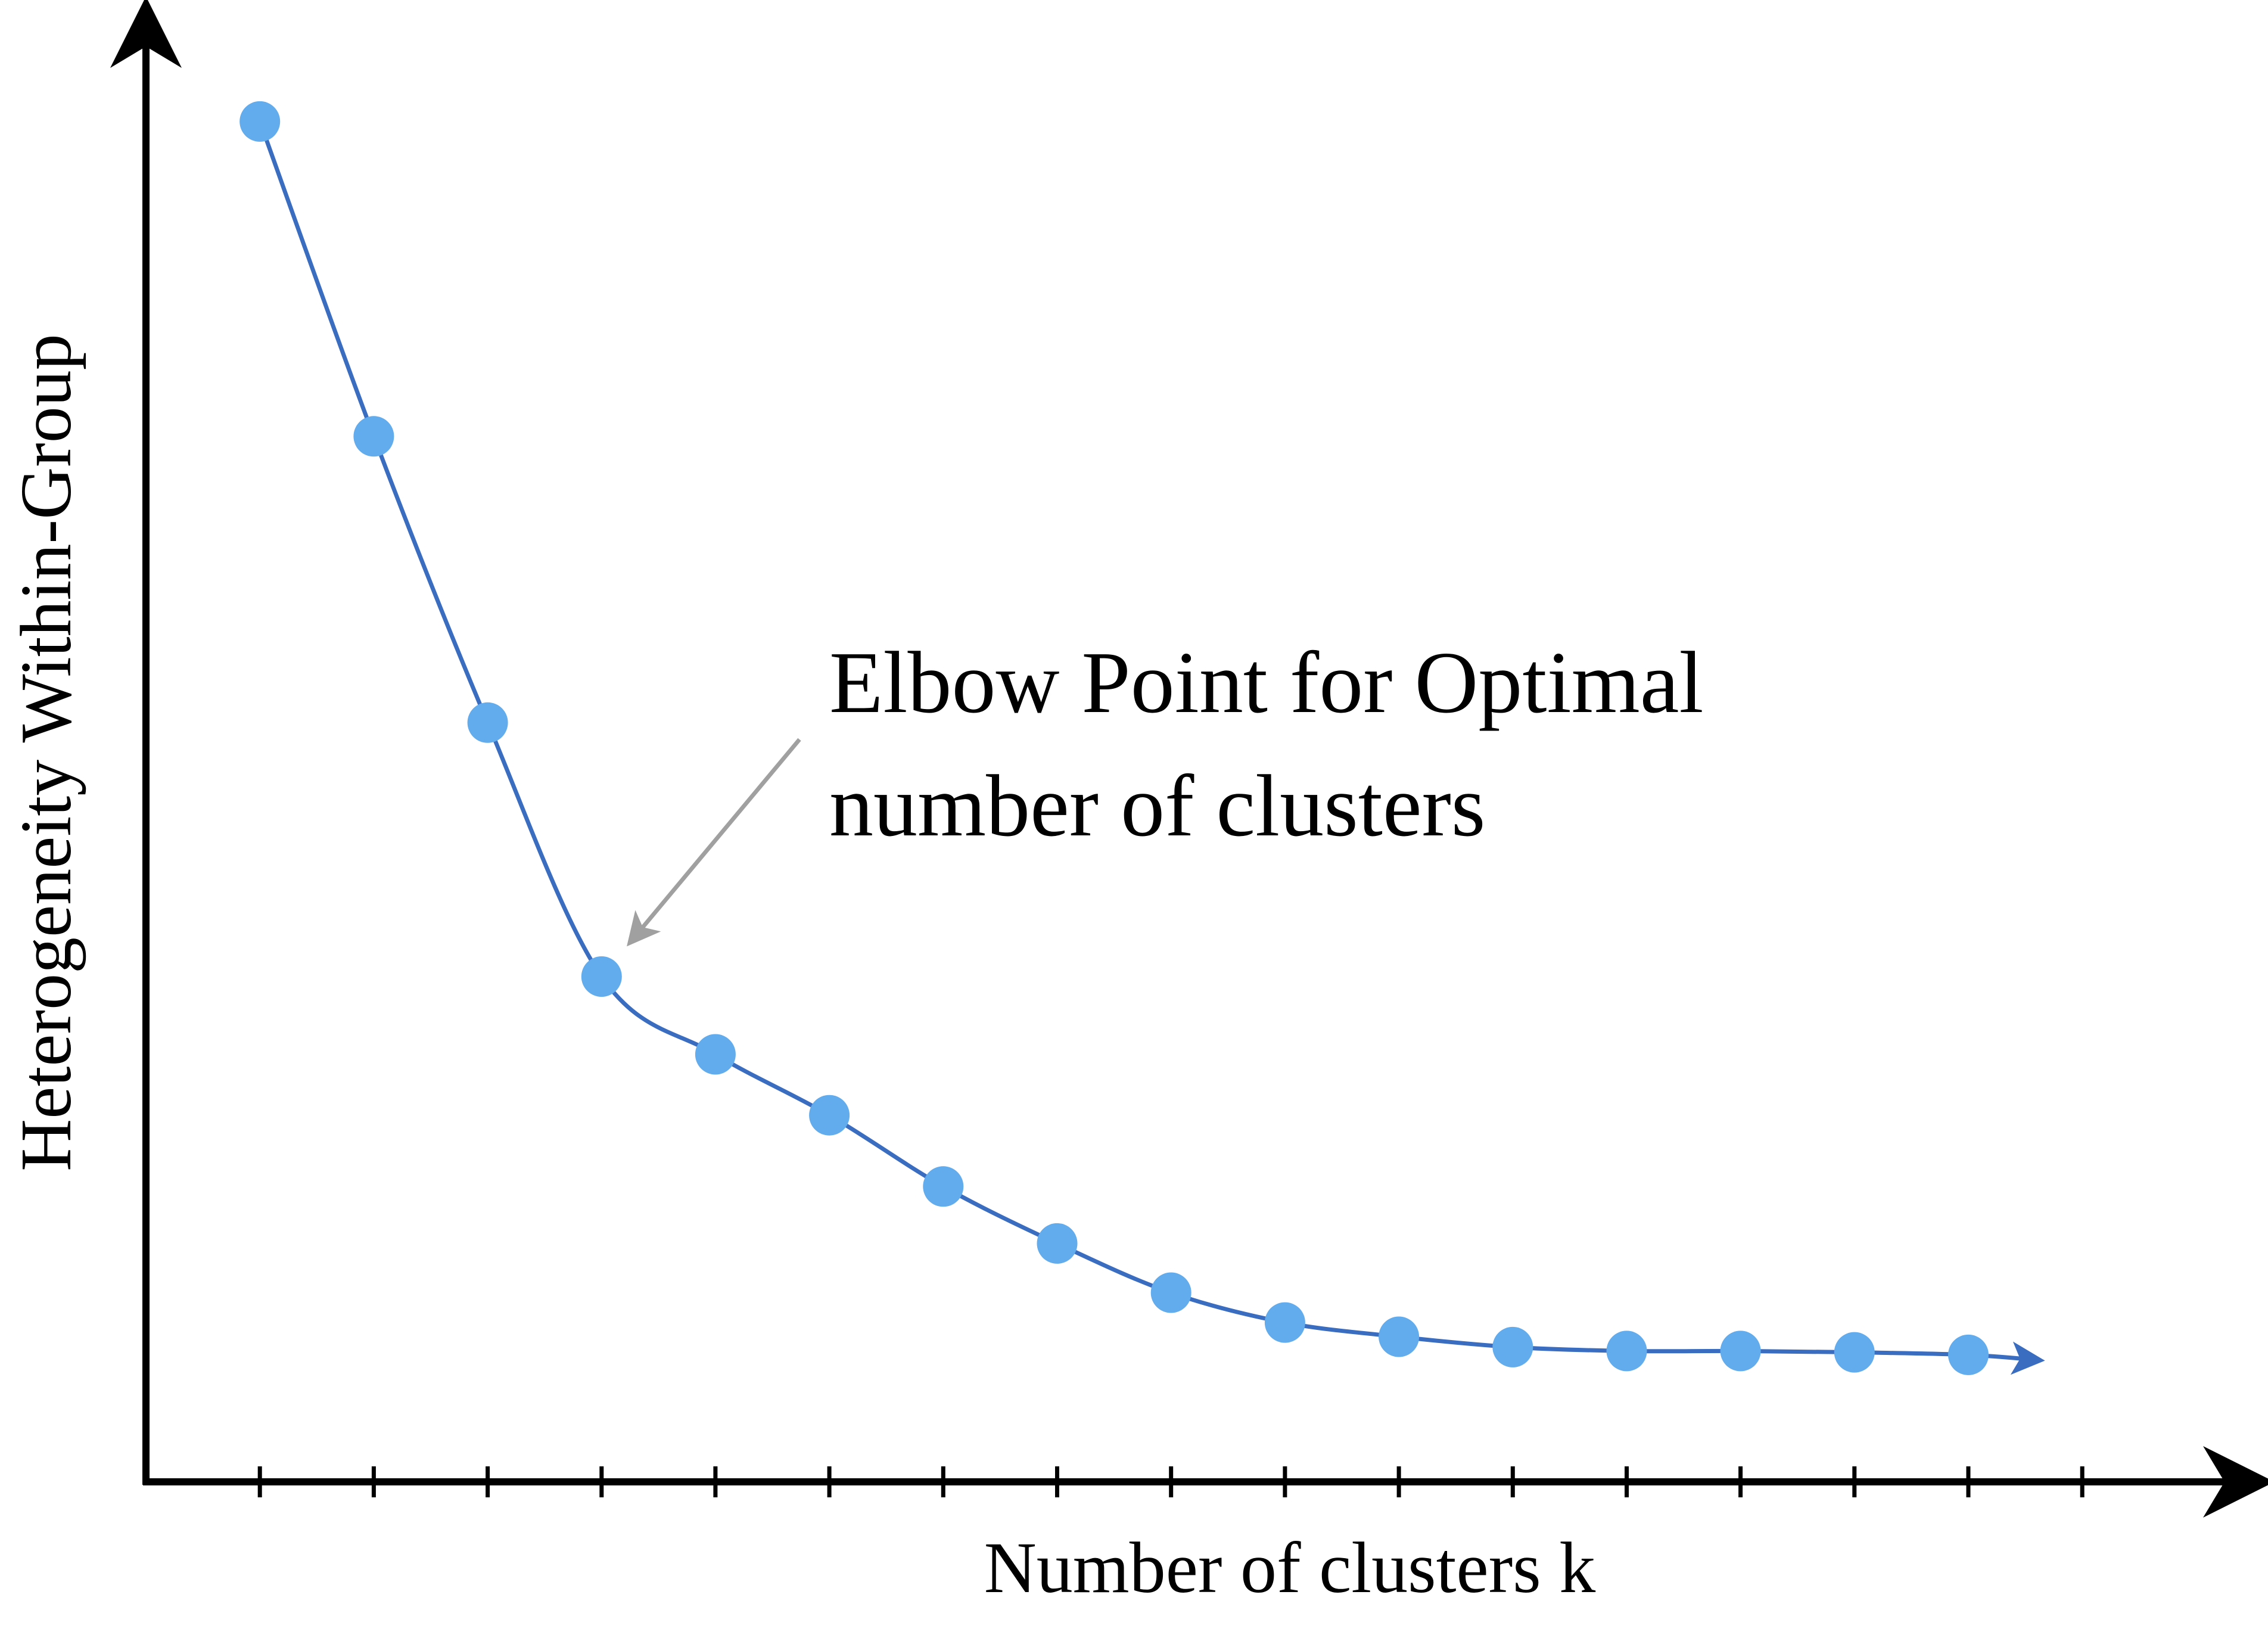  What do you see at coordinates (1290, 1568) in the screenshot?
I see `x-axis-label: Number of clusters k` at bounding box center [1290, 1568].